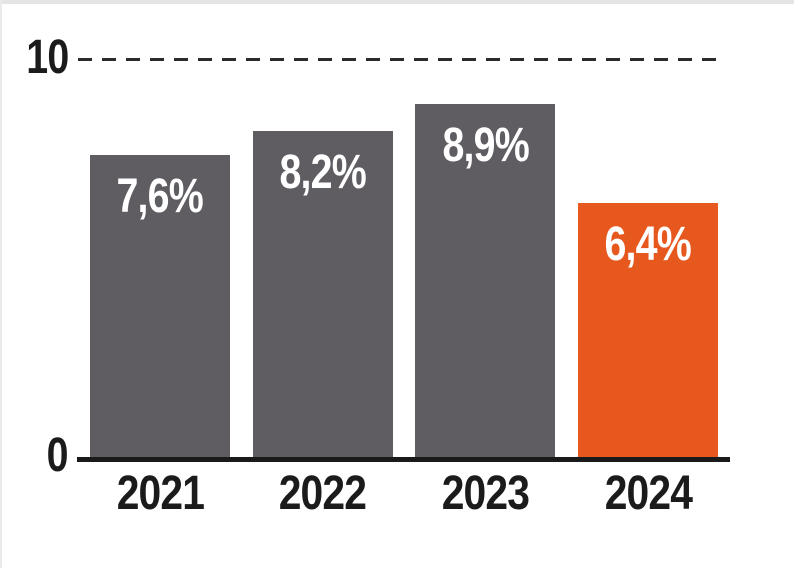 This screenshot has height=568, width=794. I want to click on x-tick-label-2022: 2022, so click(323, 494).